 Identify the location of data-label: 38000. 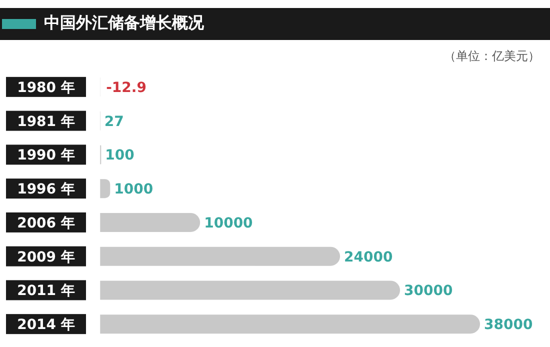
(508, 325).